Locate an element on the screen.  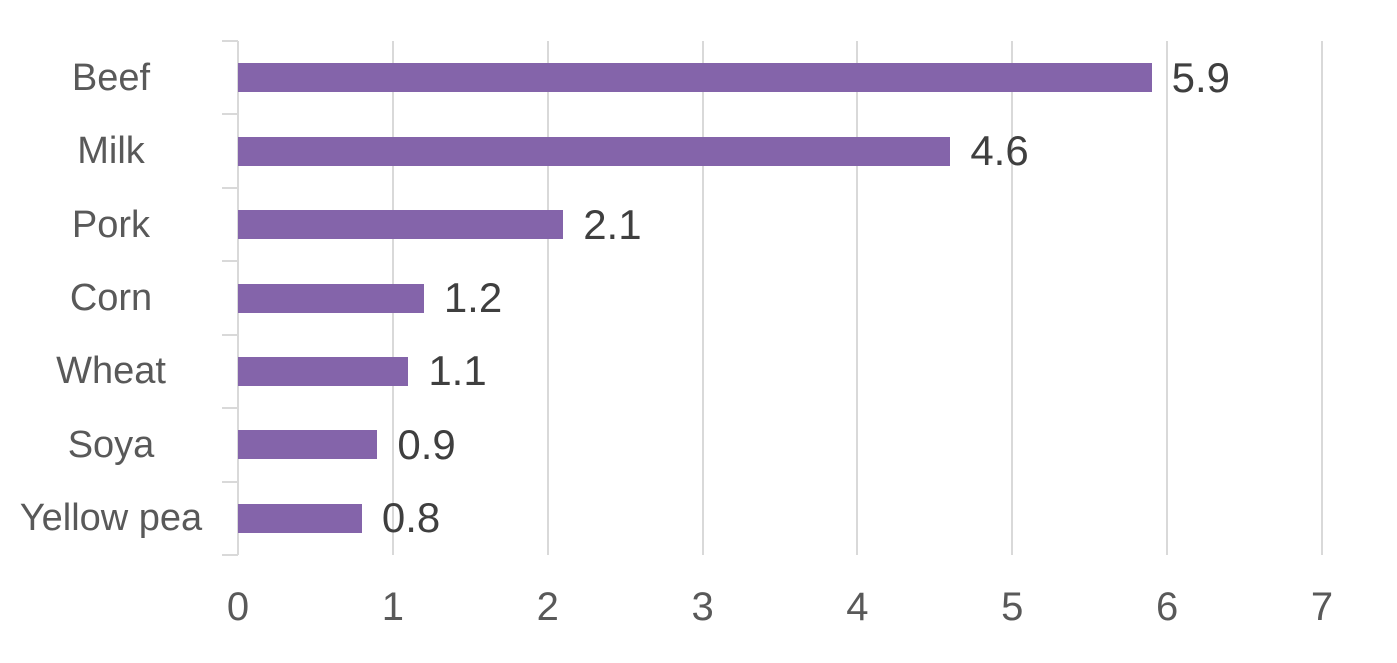
category-label: Milk is located at coordinates (111, 151).